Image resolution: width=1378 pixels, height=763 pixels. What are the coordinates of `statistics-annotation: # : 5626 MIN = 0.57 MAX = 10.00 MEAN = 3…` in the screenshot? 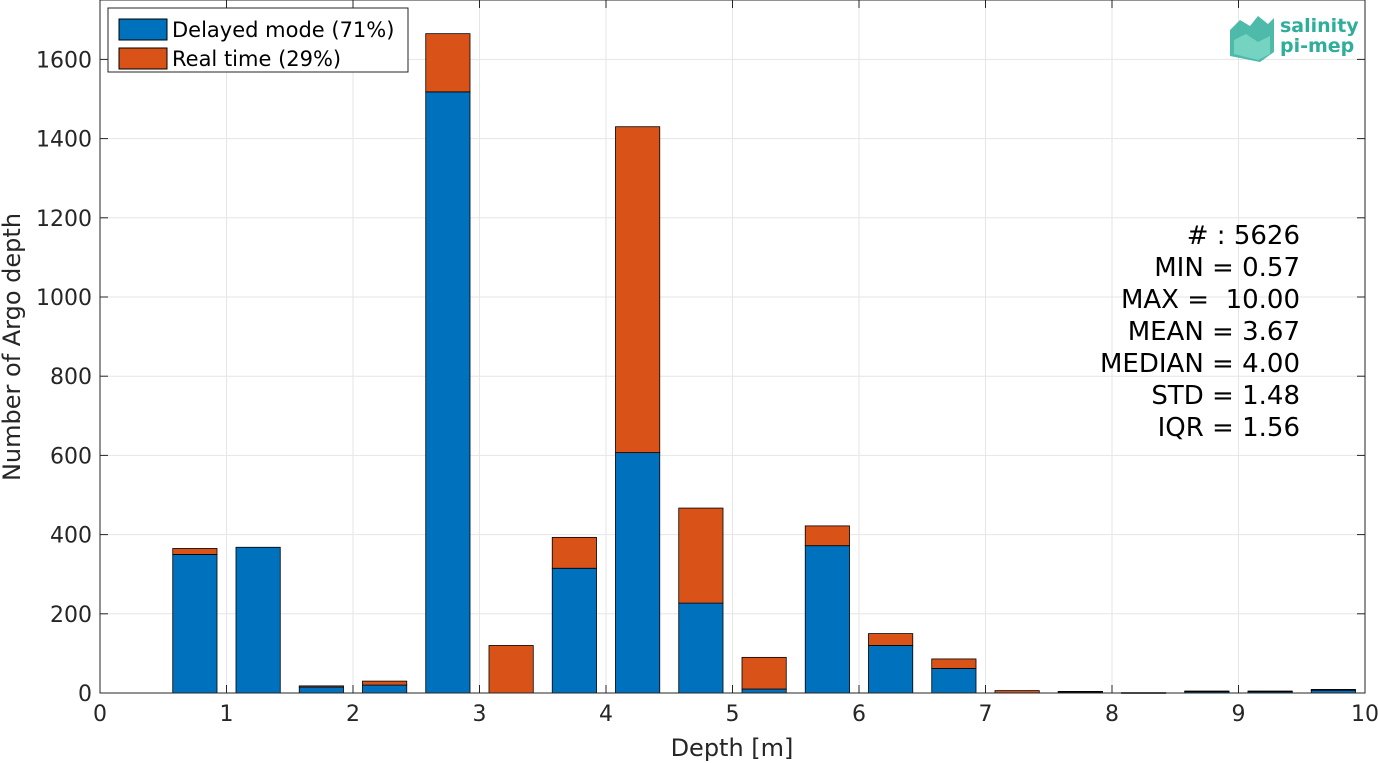 It's located at (1200, 332).